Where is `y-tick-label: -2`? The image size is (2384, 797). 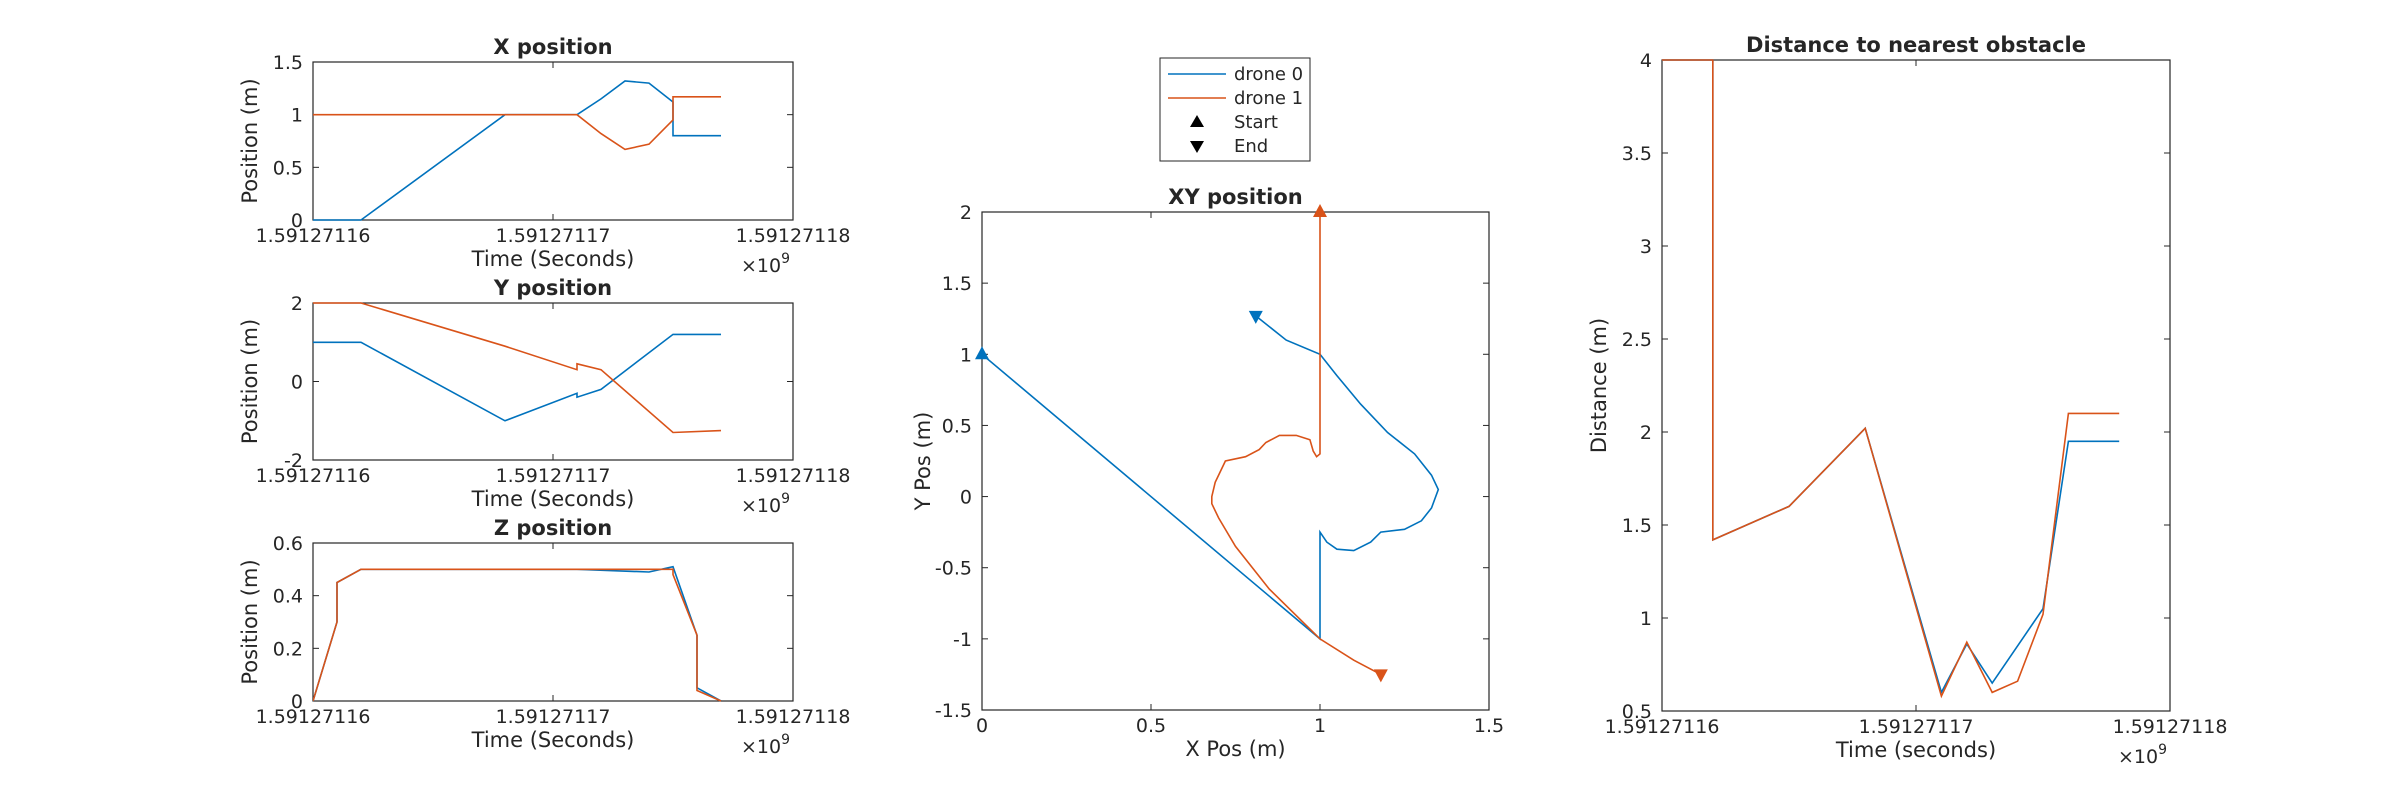 y-tick-label: -2 is located at coordinates (293, 461).